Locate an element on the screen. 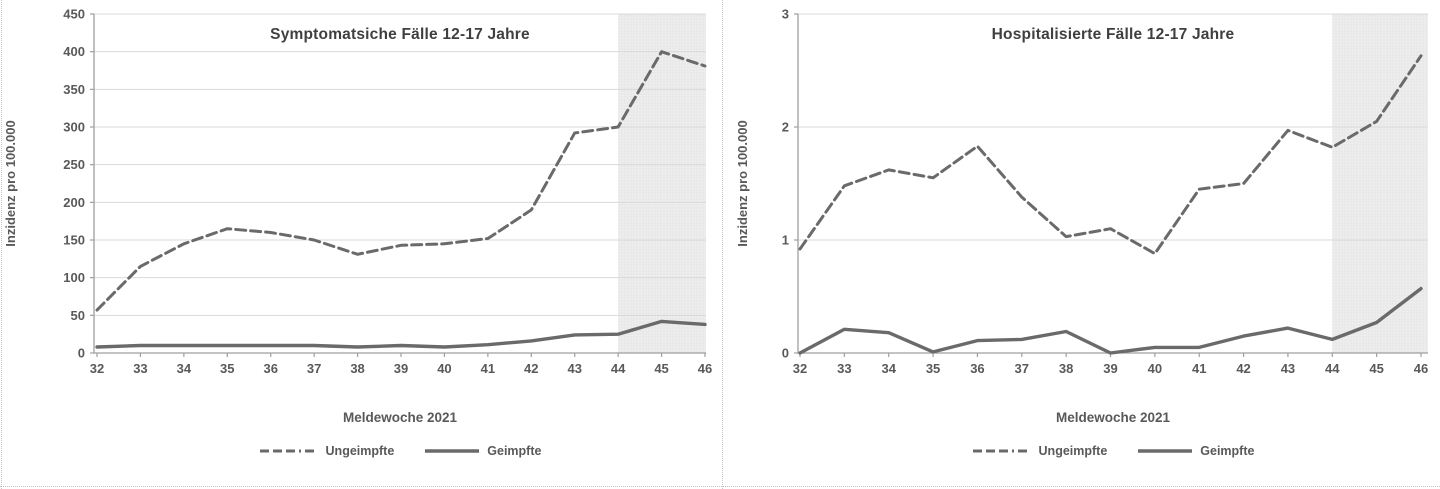  y-tick-label: 1 is located at coordinates (785, 240).